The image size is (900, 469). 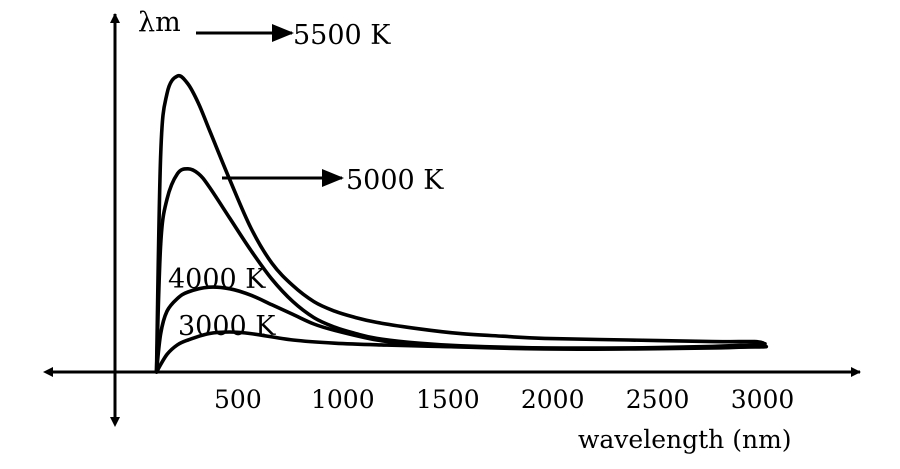 I want to click on x-axis-label: wavelength (nm), so click(x=685, y=439).